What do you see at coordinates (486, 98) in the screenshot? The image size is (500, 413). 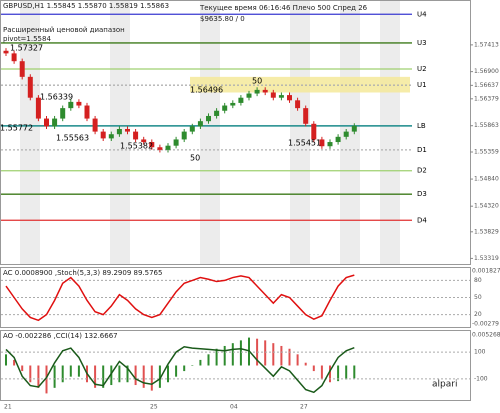 I see `y-tick-label: 1.56379` at bounding box center [486, 98].